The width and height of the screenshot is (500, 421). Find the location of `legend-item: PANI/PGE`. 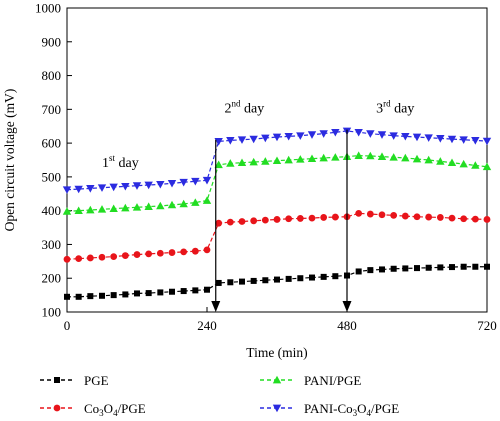

legend-item: PANI/PGE is located at coordinates (310, 380).